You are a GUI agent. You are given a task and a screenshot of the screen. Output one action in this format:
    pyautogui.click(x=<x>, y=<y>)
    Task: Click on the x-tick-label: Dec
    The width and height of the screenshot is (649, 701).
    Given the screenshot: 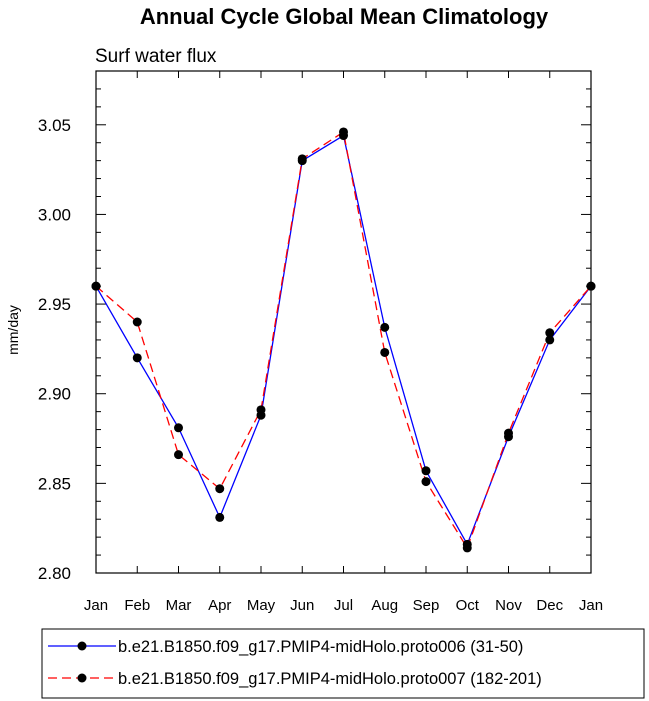 What is the action you would take?
    pyautogui.click(x=549, y=605)
    